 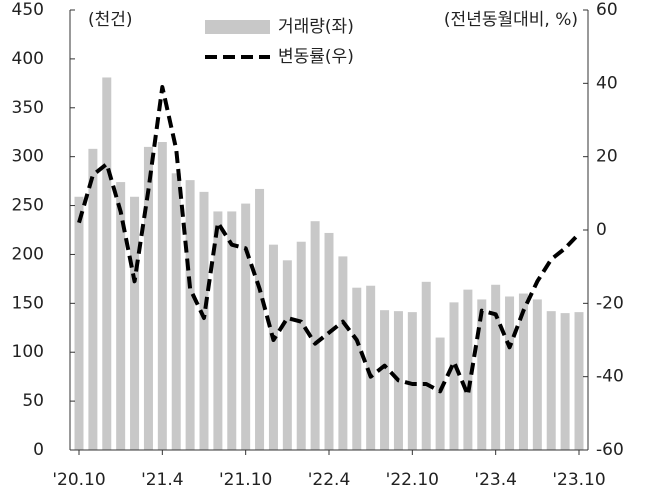 What do you see at coordinates (28, 59) in the screenshot?
I see `y-tick-label: 400` at bounding box center [28, 59].